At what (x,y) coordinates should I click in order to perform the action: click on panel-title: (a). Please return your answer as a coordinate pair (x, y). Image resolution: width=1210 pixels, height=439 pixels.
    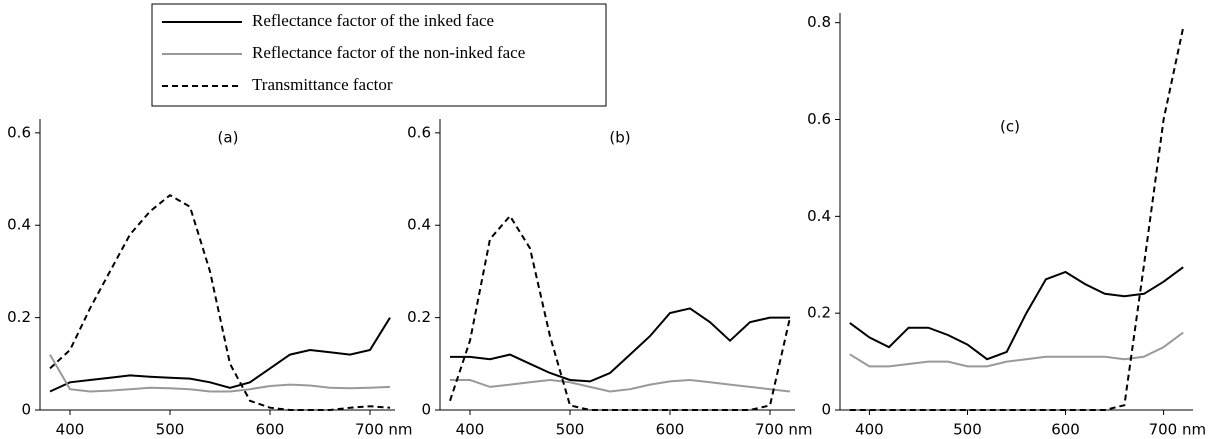
    Looking at the image, I should click on (228, 138).